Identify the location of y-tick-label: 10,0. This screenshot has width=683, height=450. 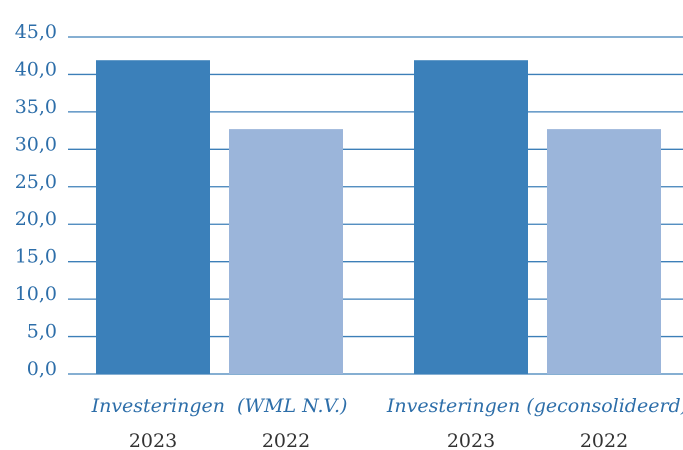
(36, 294).